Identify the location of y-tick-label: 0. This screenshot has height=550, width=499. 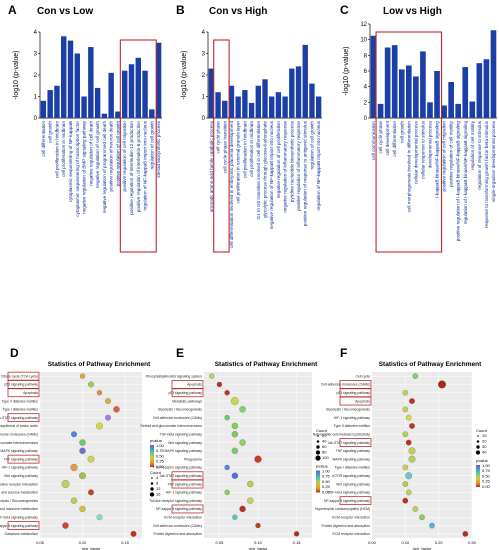
(204, 119).